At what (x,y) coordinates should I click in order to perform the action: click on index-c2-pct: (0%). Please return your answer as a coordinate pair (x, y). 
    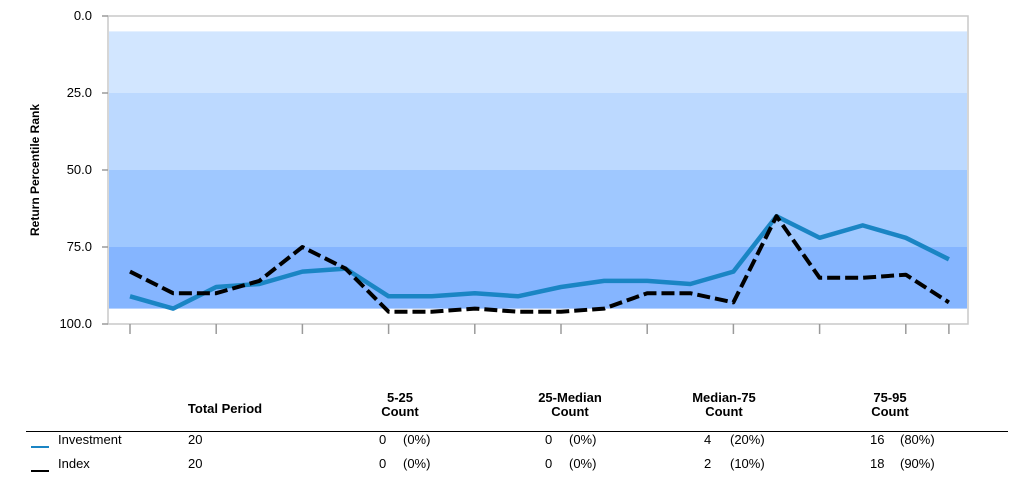
    Looking at the image, I should click on (583, 463).